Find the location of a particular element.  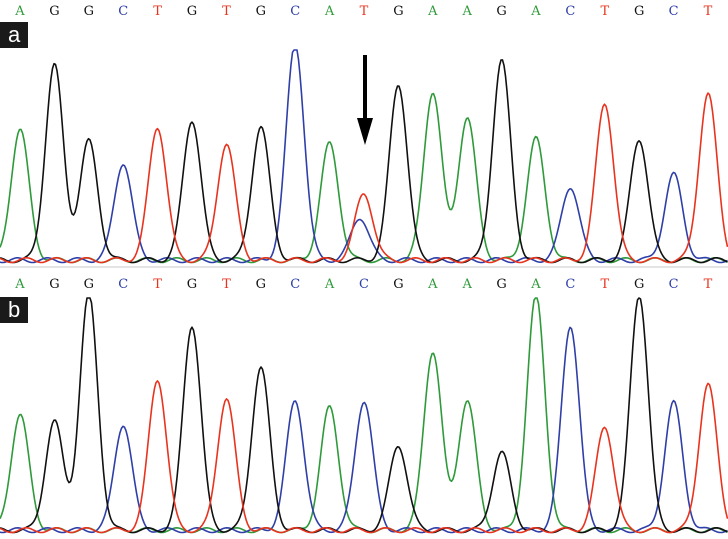

panel-label-box-a is located at coordinates (14, 35).